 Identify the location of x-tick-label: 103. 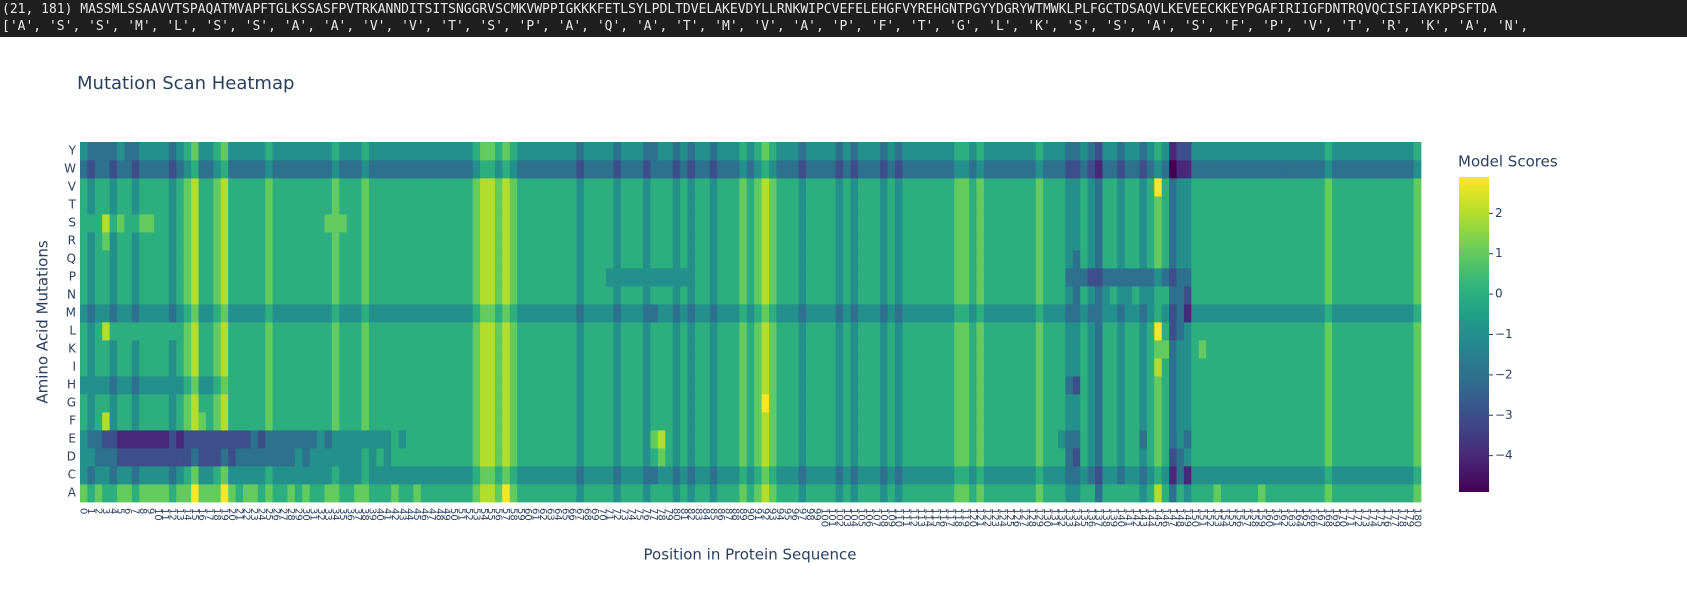
(846, 517).